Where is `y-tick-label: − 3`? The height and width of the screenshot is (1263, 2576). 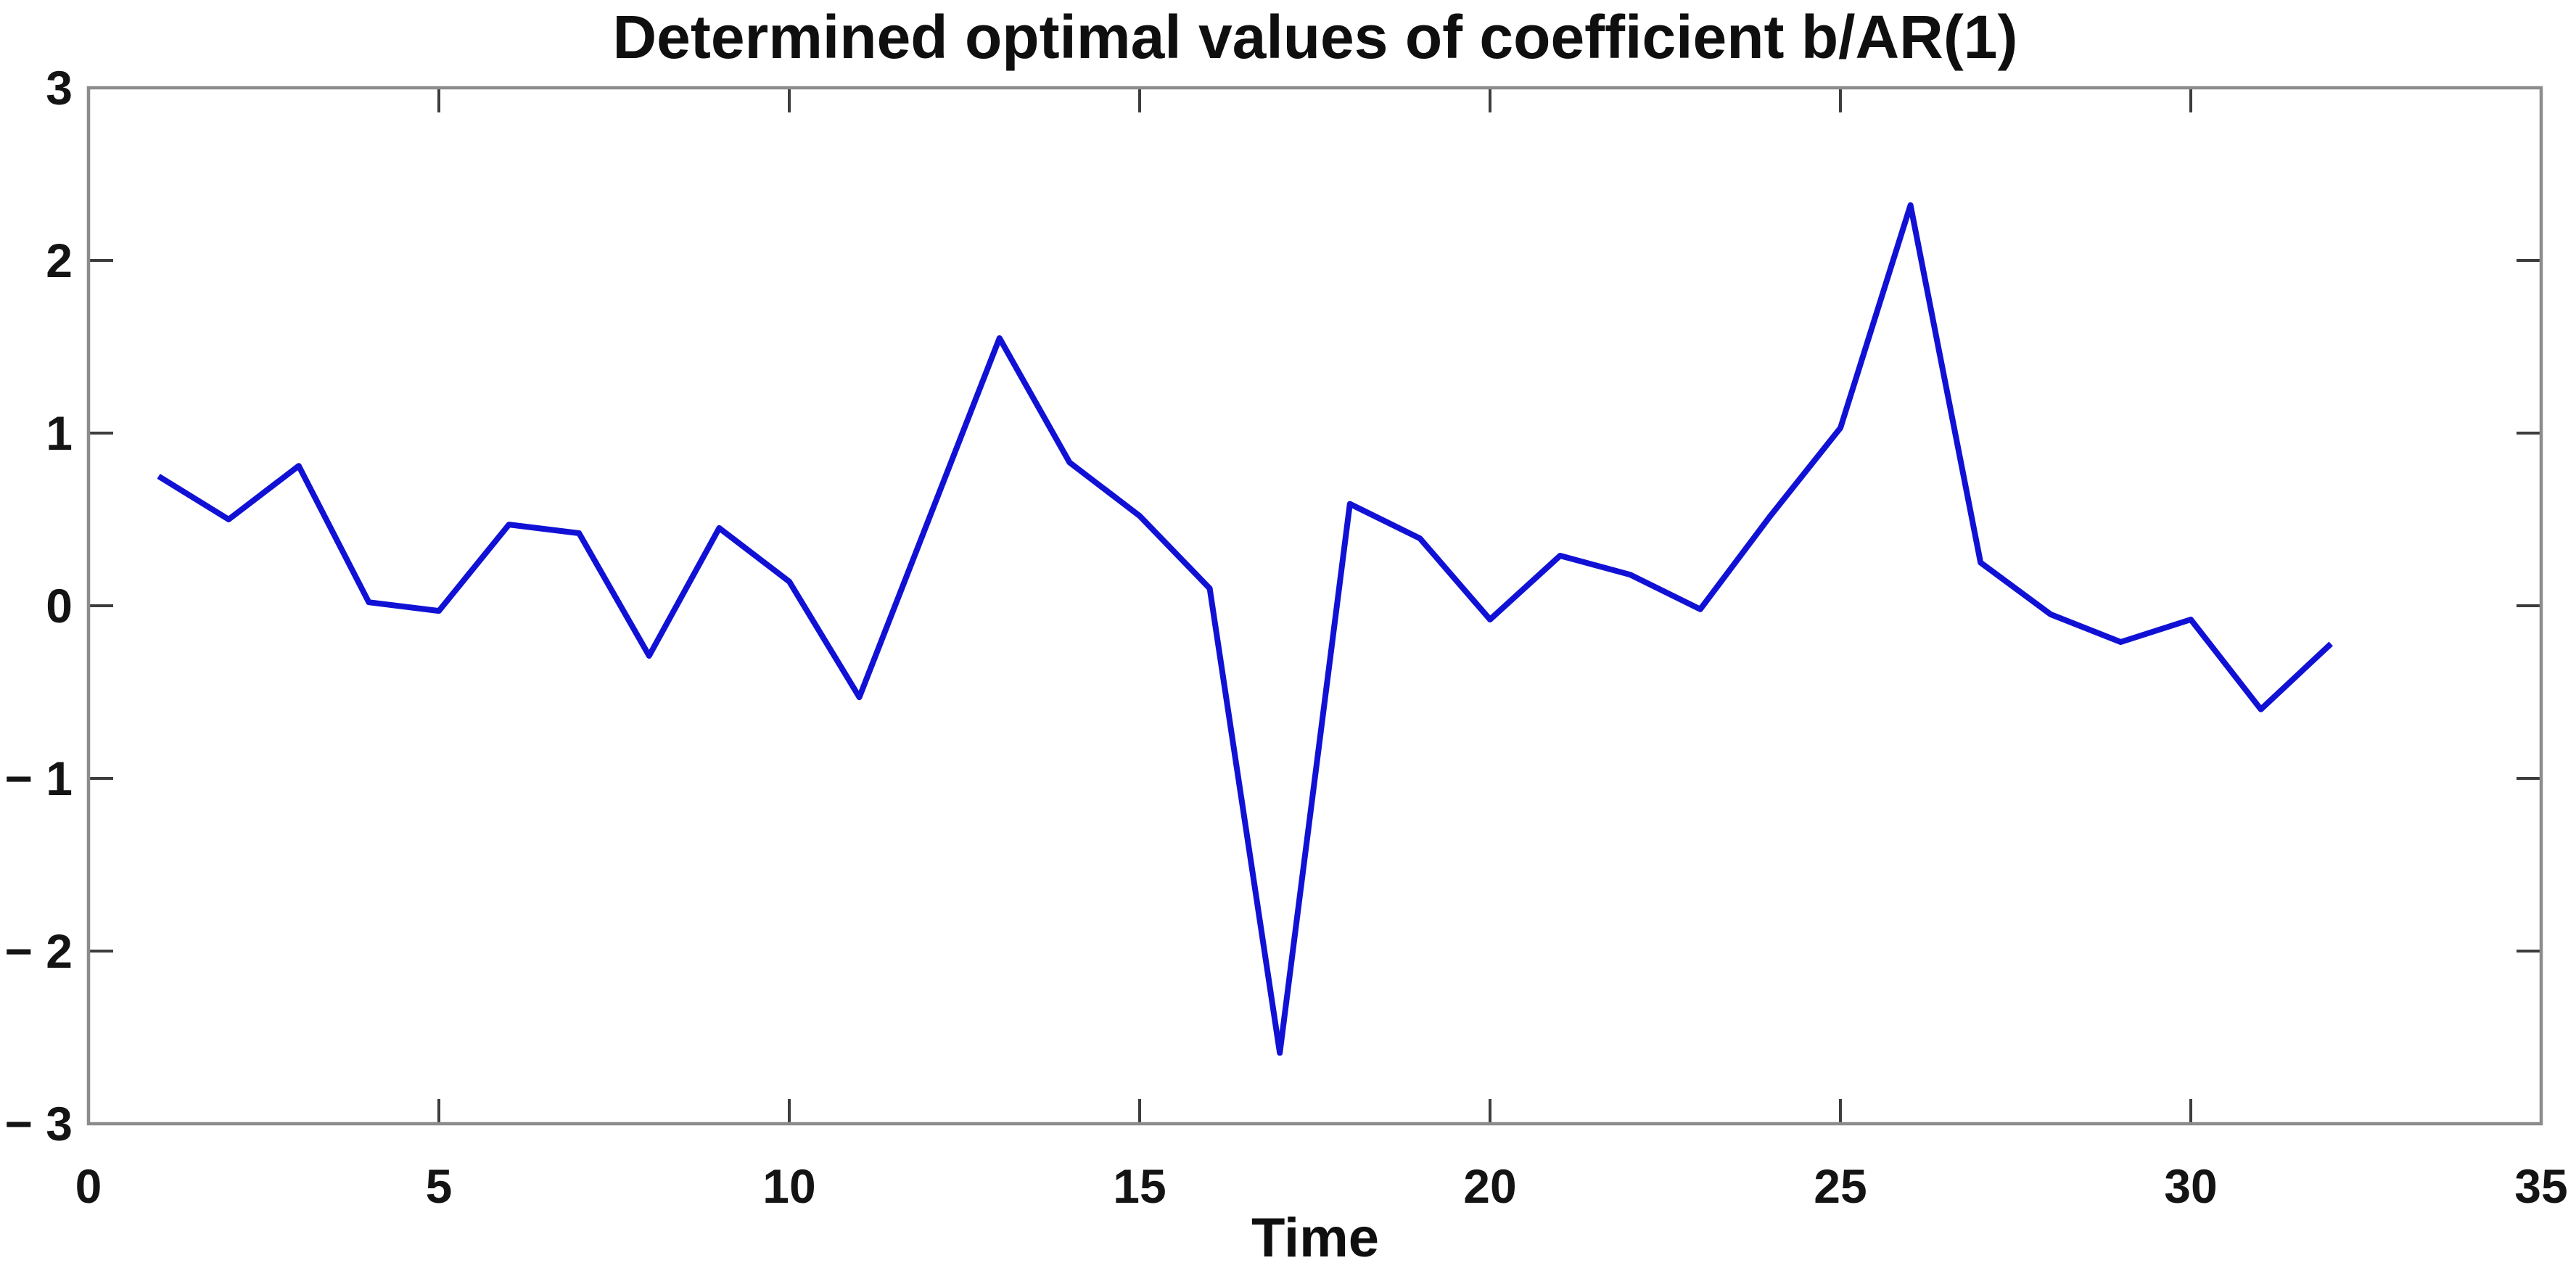 y-tick-label: − 3 is located at coordinates (38, 1124).